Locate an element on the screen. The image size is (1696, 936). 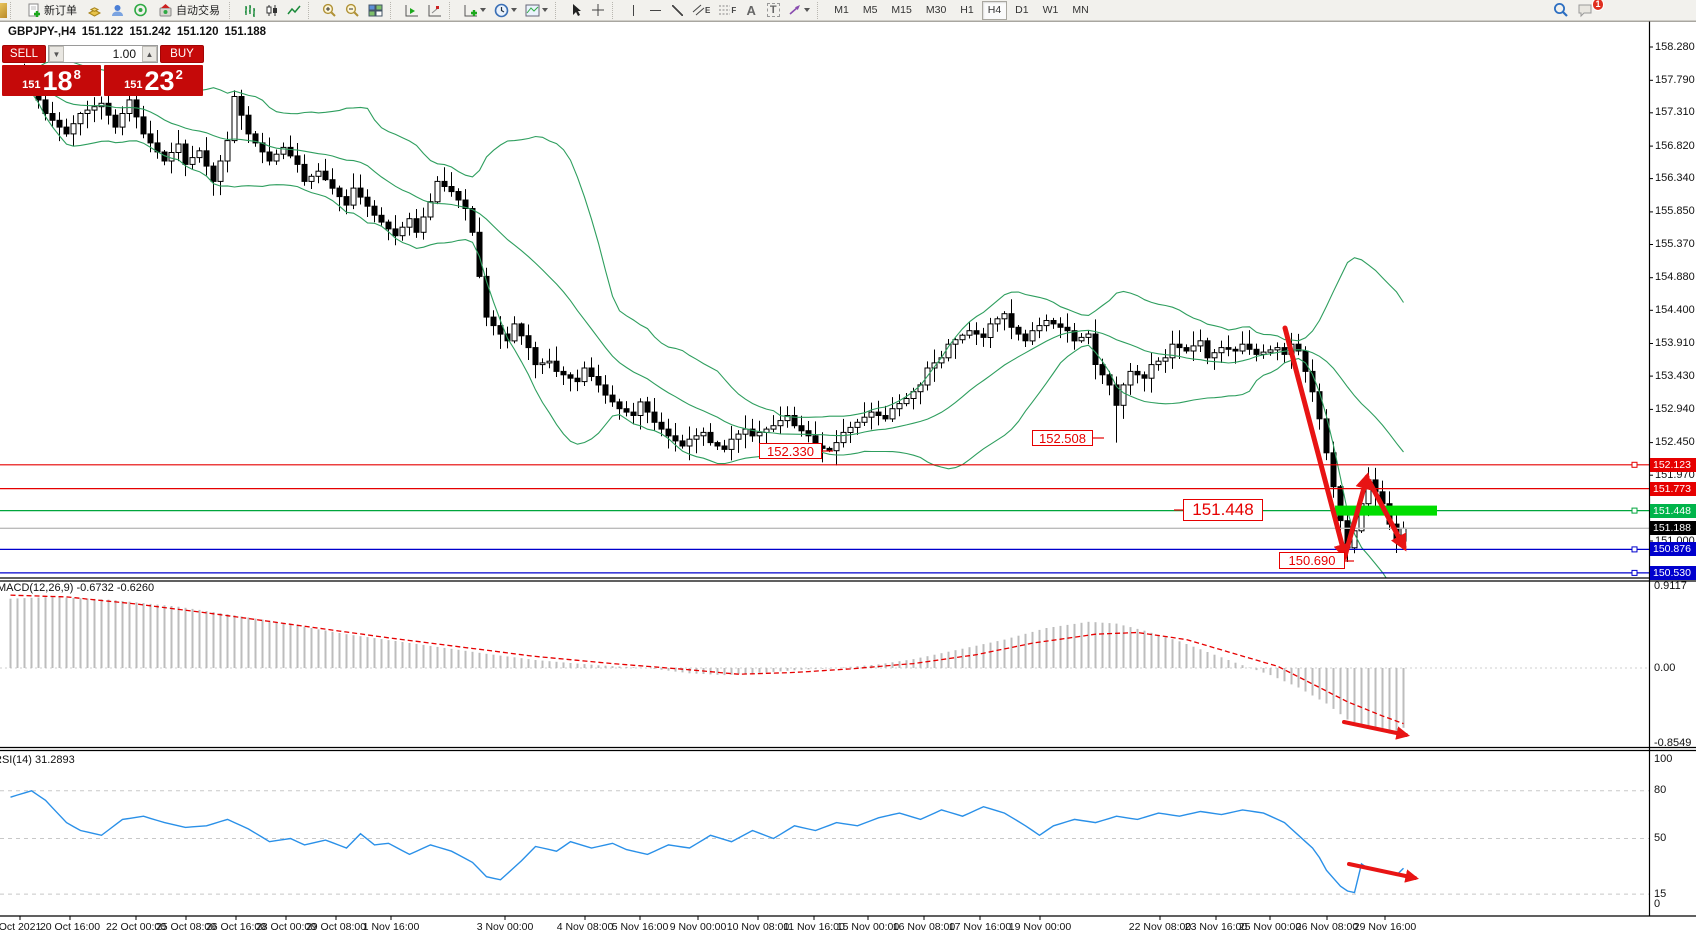
fibonacci-button: F is located at coordinates (727, 10).